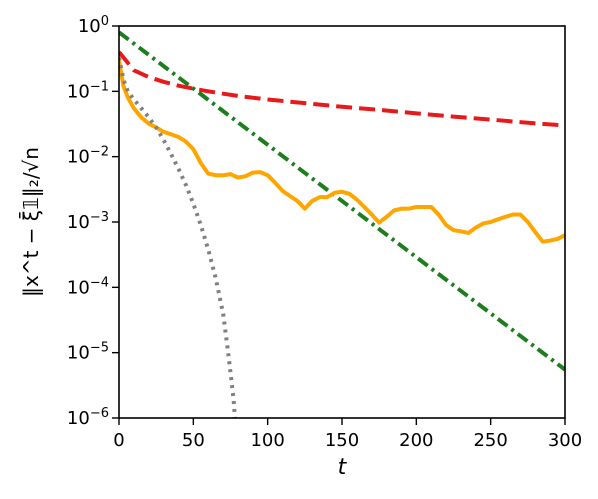 The image size is (598, 499). What do you see at coordinates (30, 222) in the screenshot?
I see `y-axis-label: ‖x^t − ξ̄𝟙‖₂/√n` at bounding box center [30, 222].